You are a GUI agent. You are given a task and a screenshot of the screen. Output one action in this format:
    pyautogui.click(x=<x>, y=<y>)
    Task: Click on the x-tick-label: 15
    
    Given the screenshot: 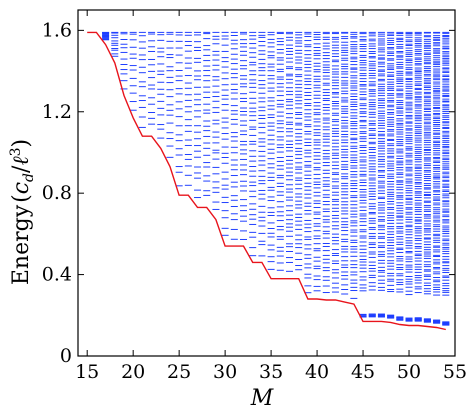 What is the action you would take?
    pyautogui.click(x=87, y=372)
    